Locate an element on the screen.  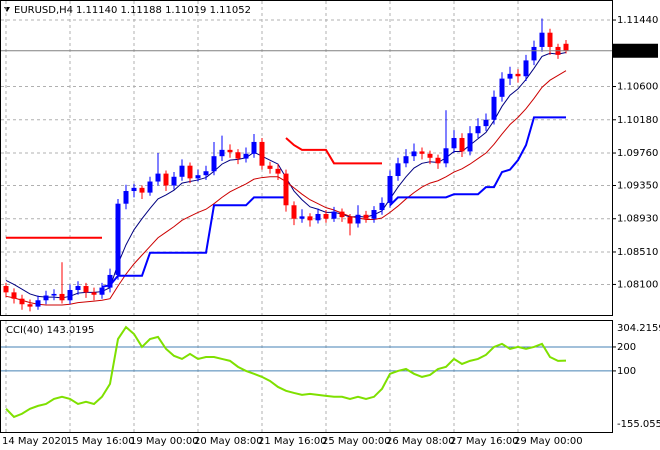
last-price-label: 1.11052 is located at coordinates (637, 51).